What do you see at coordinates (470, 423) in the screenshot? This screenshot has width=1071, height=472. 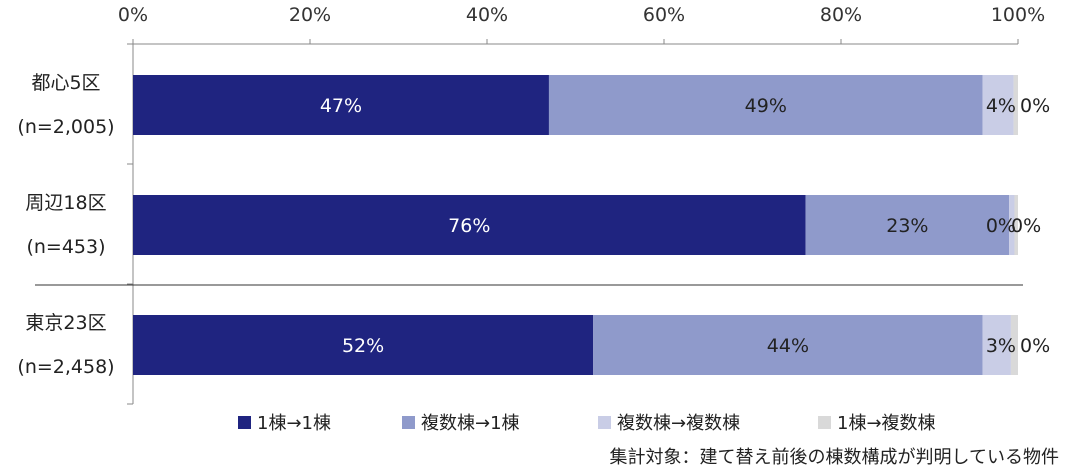 I see `legend-label: 複数棟→1棟` at bounding box center [470, 423].